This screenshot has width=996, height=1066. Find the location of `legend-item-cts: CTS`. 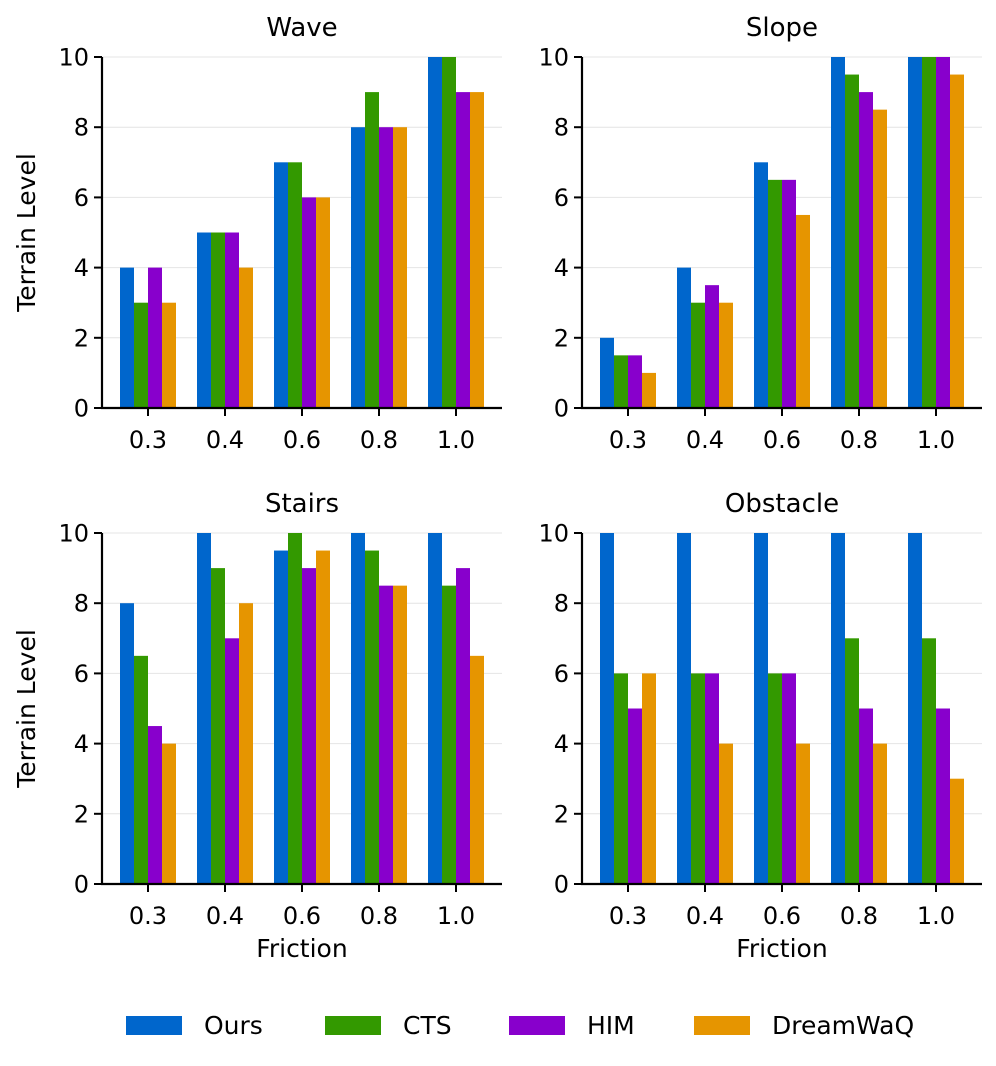

legend-item-cts: CTS is located at coordinates (388, 1025).